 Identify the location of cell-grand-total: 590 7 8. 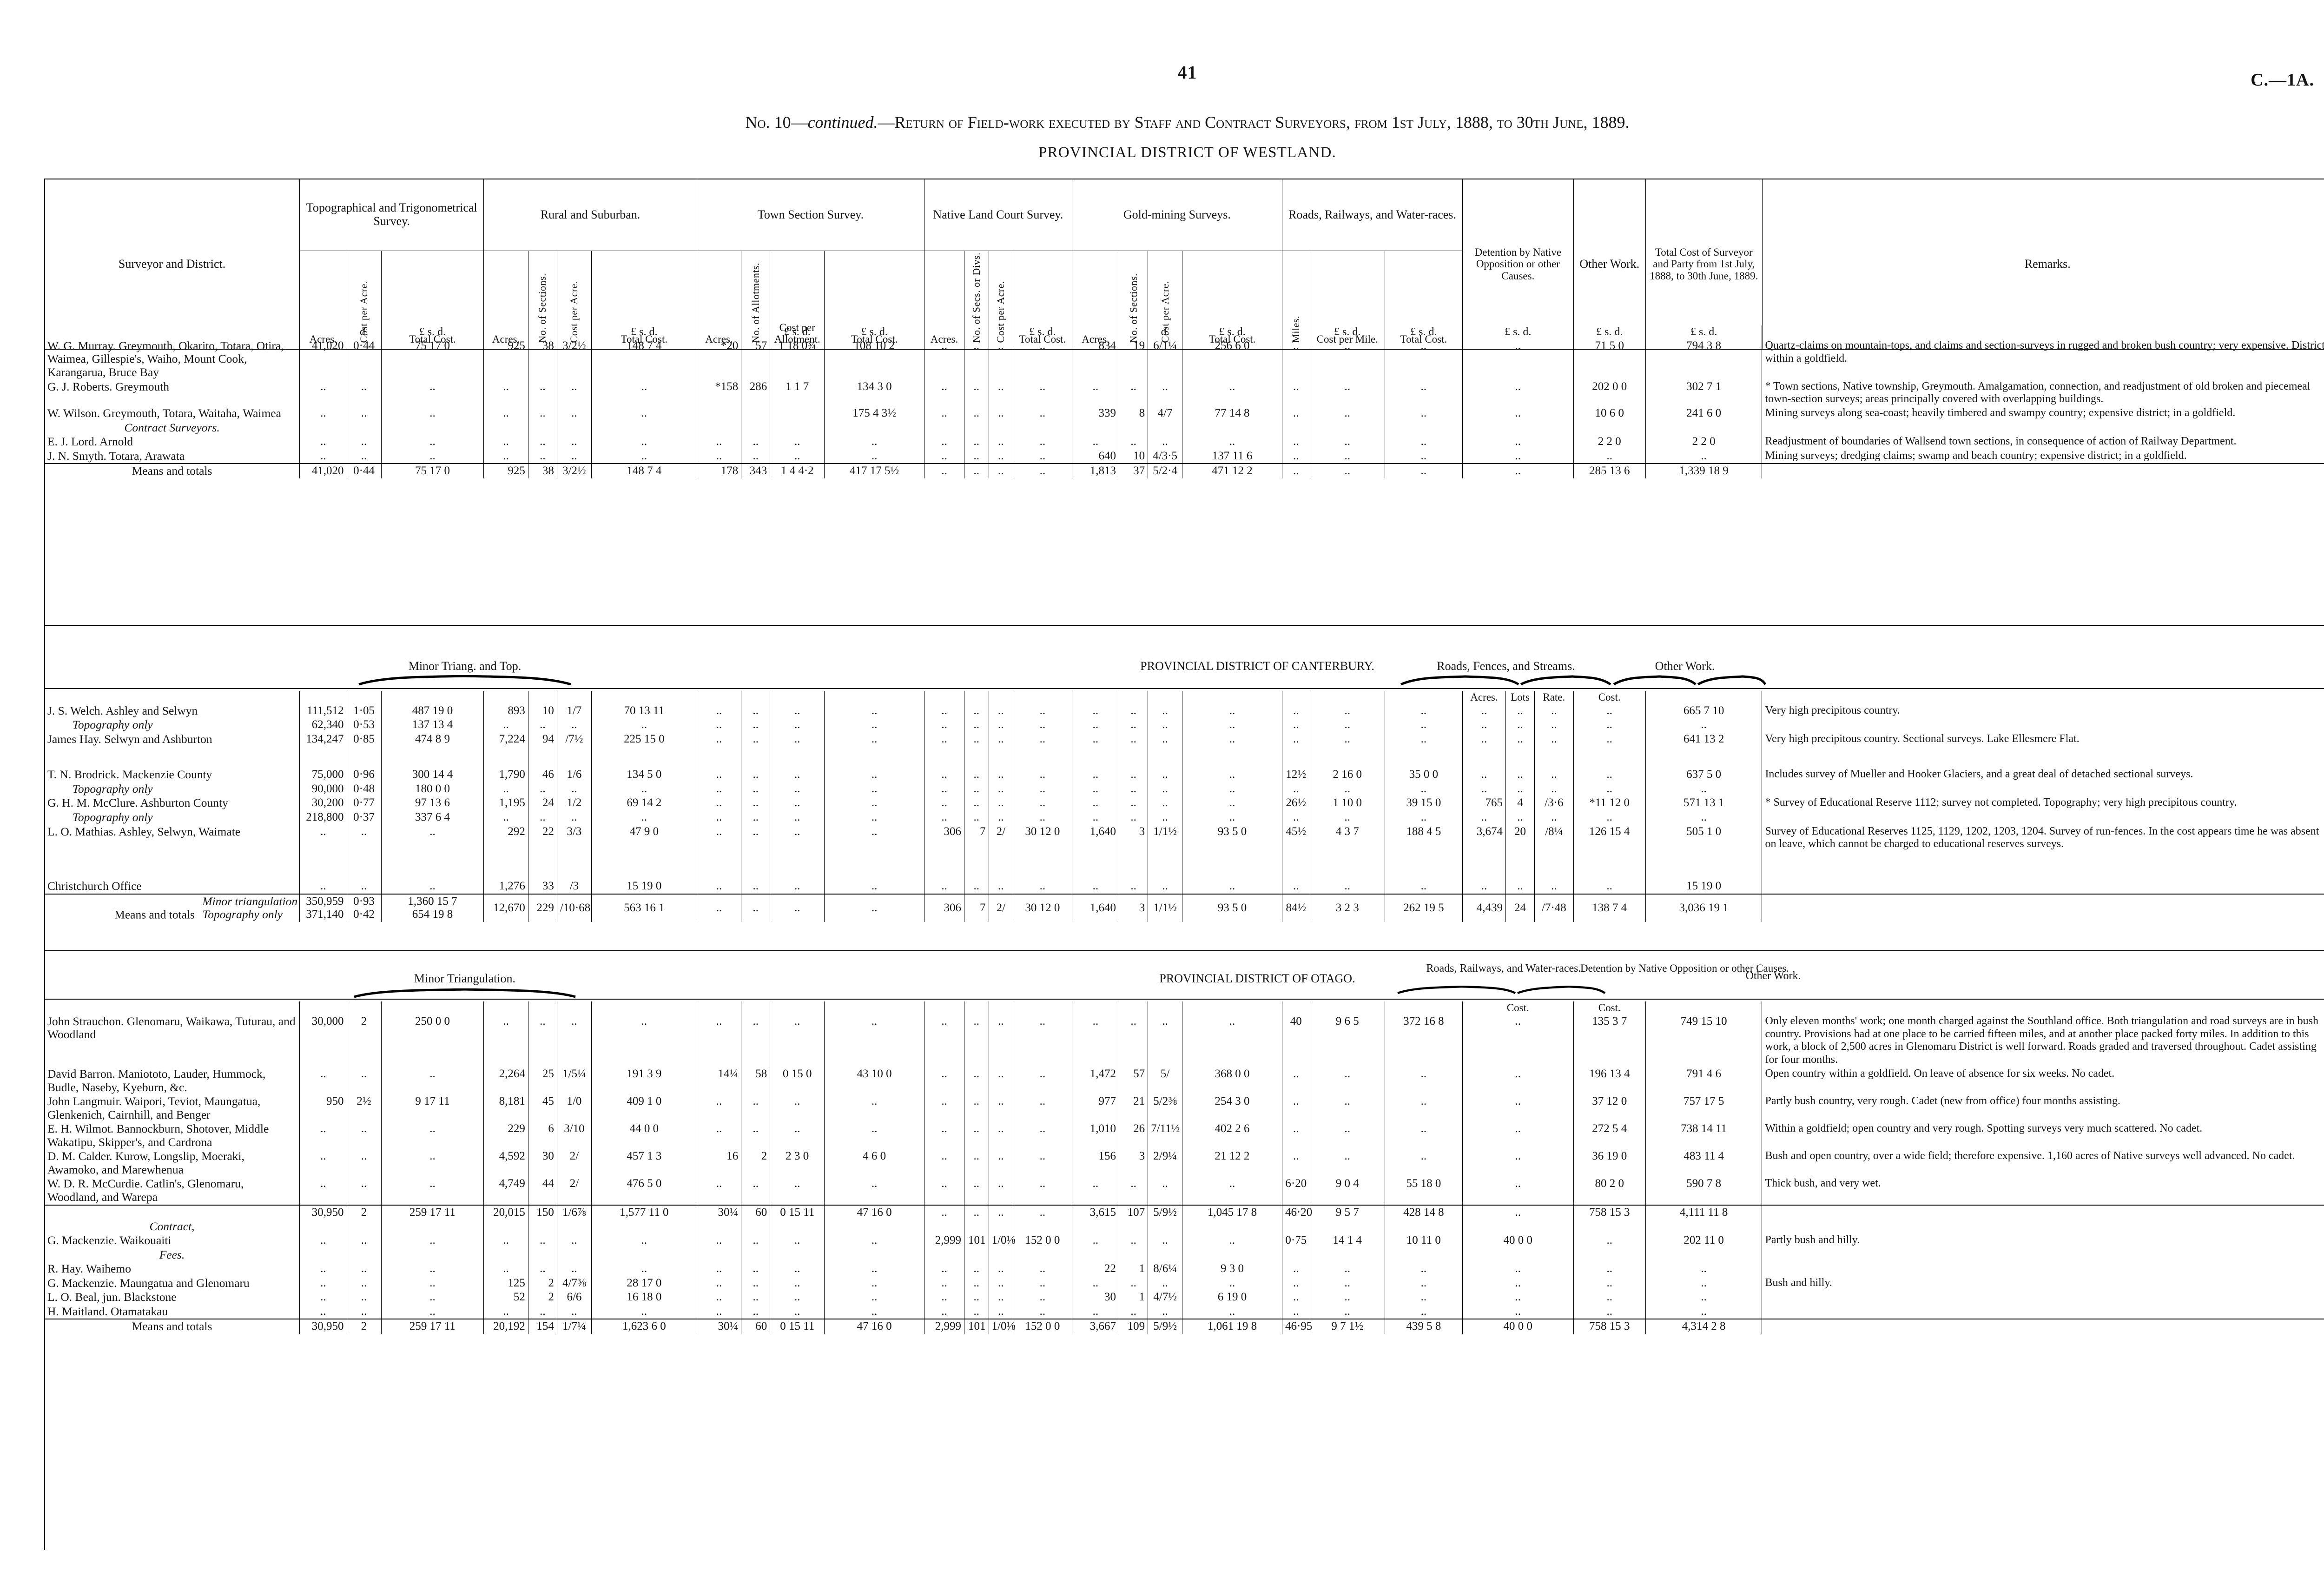
(1704, 1191).